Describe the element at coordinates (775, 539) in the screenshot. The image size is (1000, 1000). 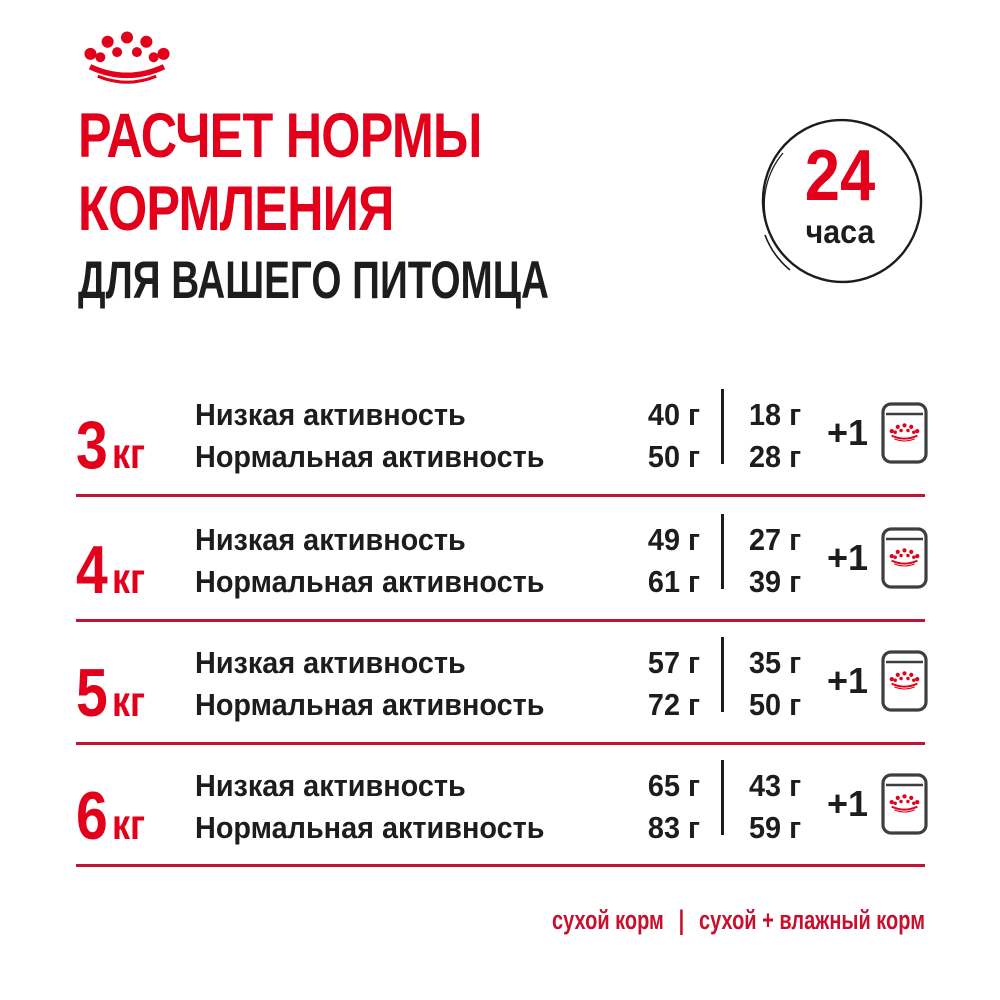
I see `mixed-value-low: 27 г` at that location.